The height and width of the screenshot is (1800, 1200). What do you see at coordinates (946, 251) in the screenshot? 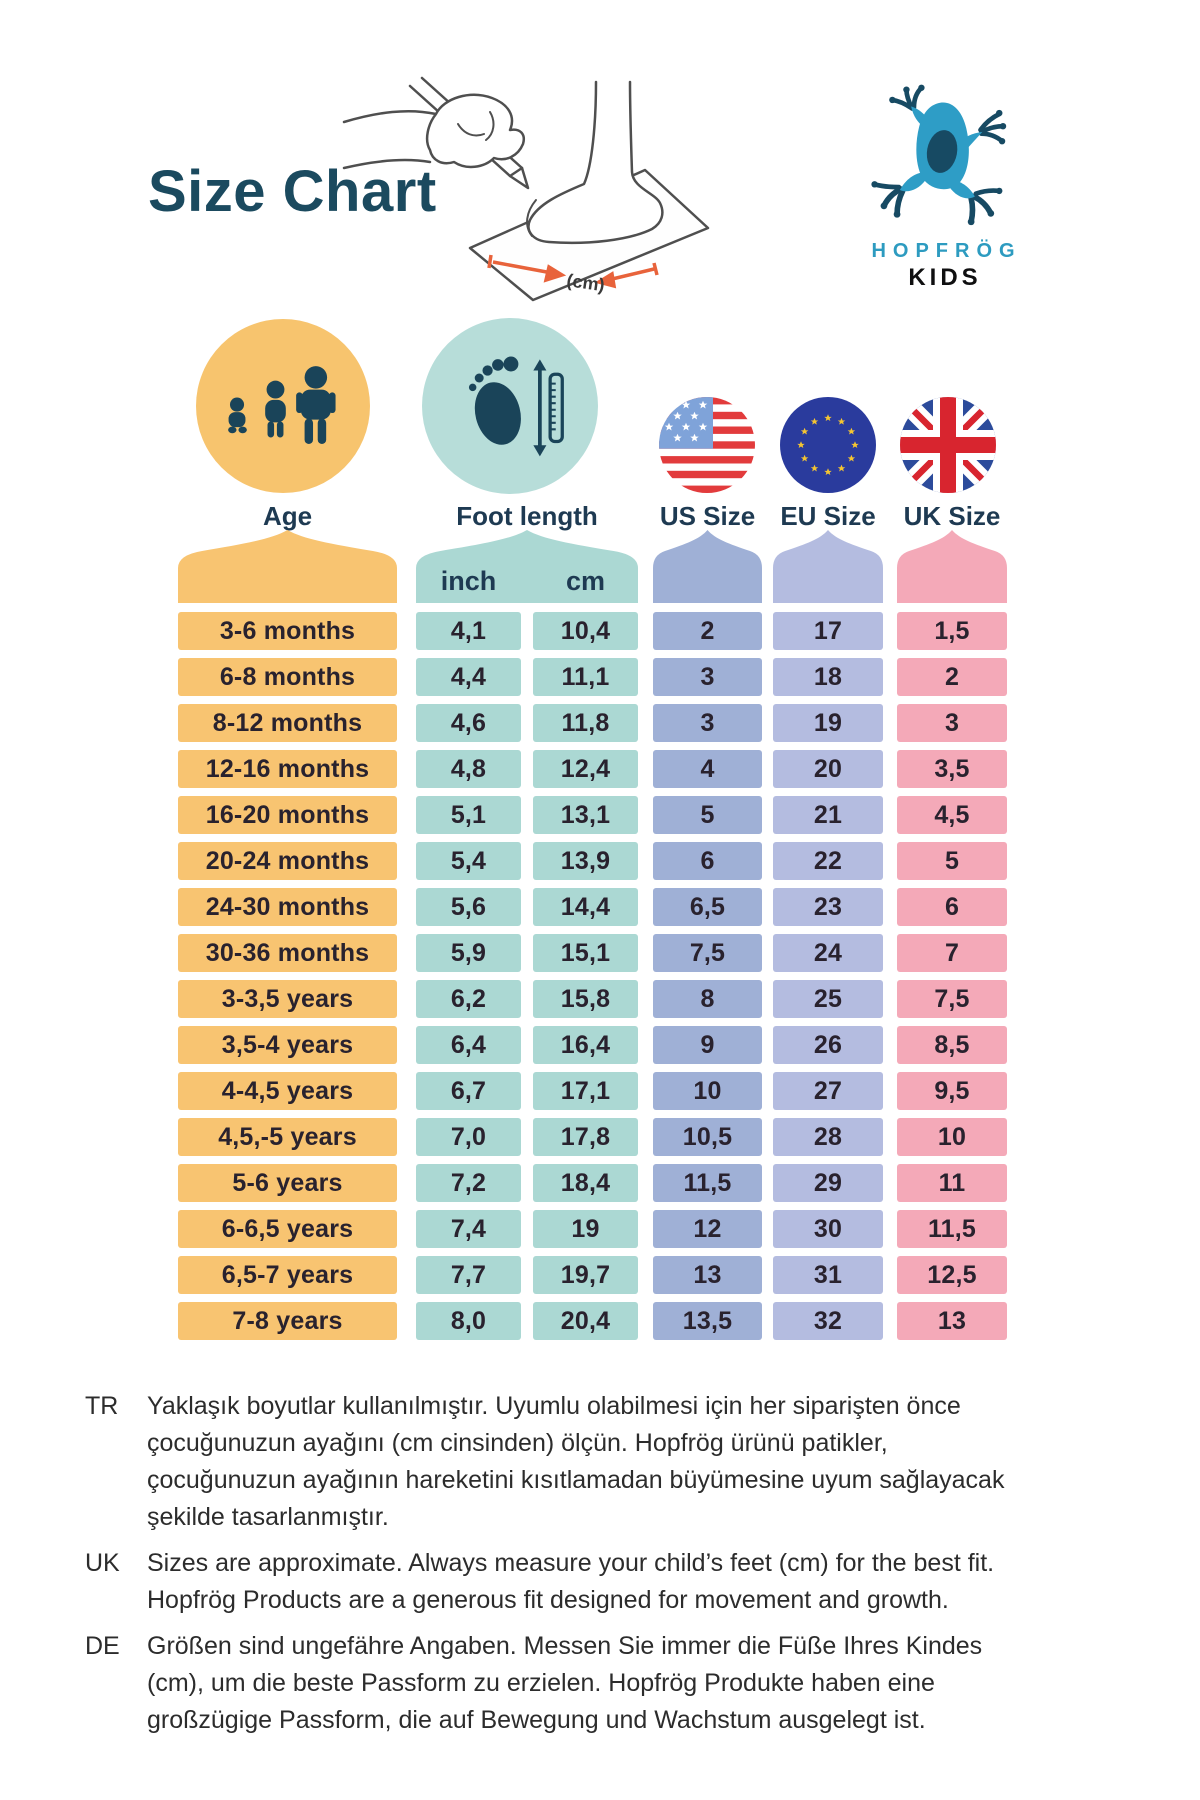
I see `brand-name: HOPFRÖG` at bounding box center [946, 251].